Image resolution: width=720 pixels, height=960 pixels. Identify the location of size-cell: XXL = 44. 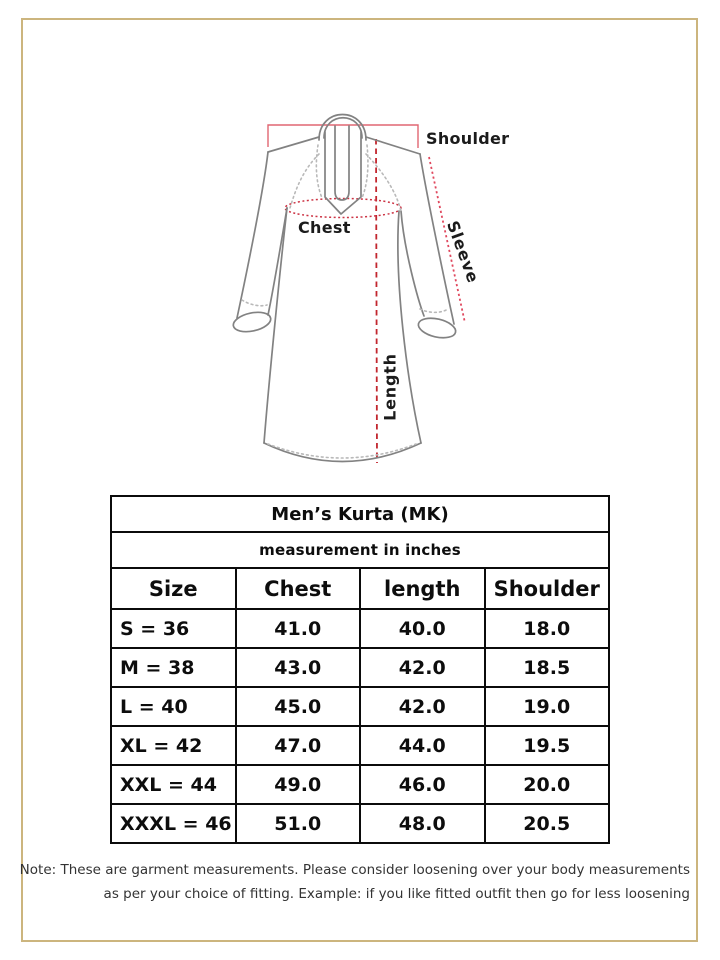
(173, 784).